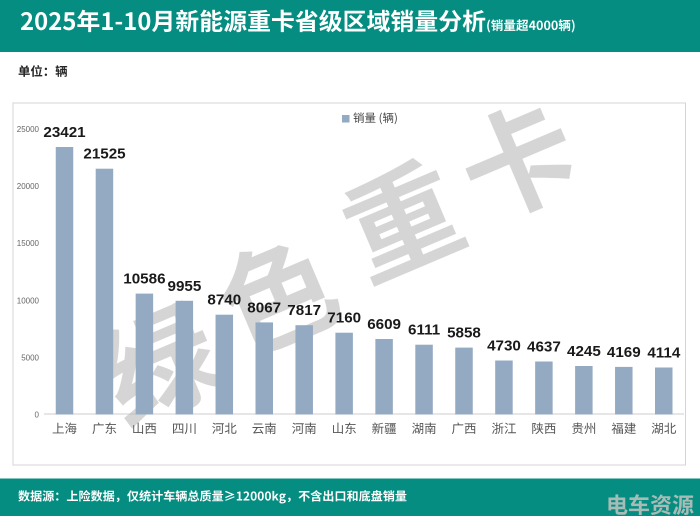 This screenshot has height=521, width=700. Describe the element at coordinates (224, 300) in the screenshot. I see `svg-text: 8740` at that location.